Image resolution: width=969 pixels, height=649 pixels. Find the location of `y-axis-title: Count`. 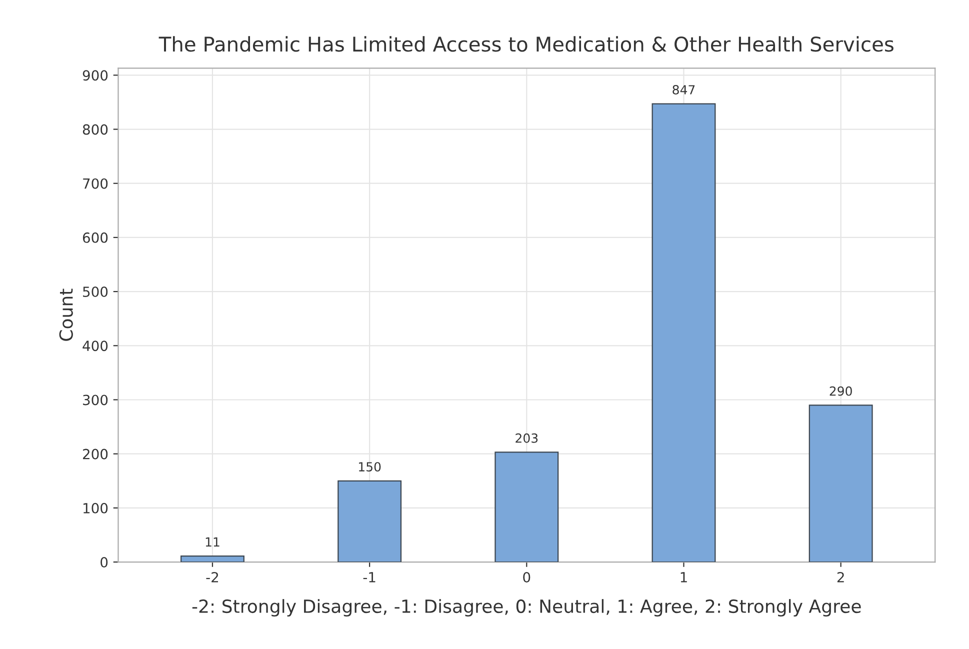

y-axis-title: Count is located at coordinates (66, 314).